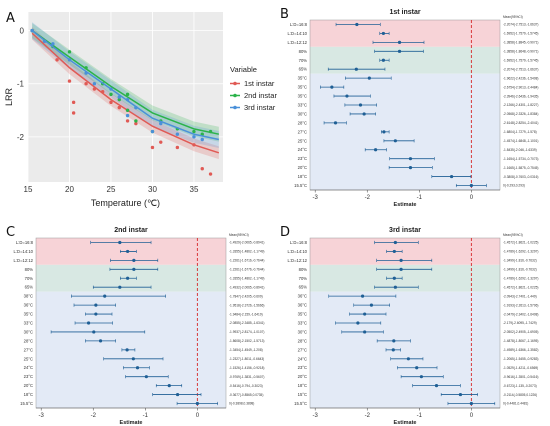 The width and height of the screenshot is (550, 426). What do you see at coordinates (10, 232) in the screenshot?
I see `panel-letter-c: C` at bounding box center [10, 232].